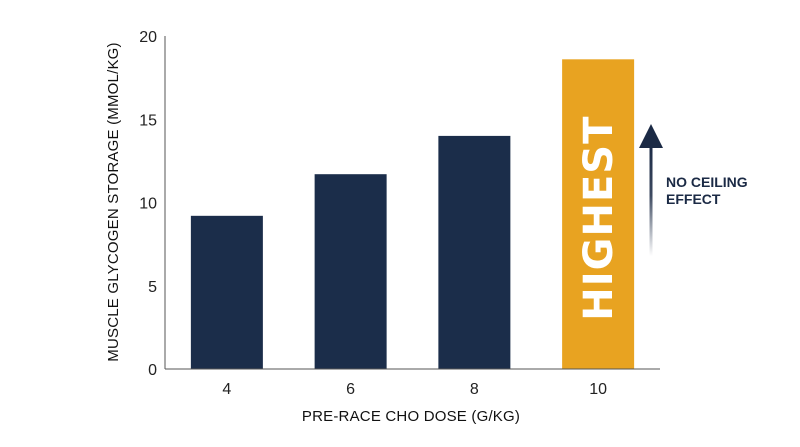  What do you see at coordinates (651, 201) in the screenshot?
I see `up-arrow-shaft` at bounding box center [651, 201].